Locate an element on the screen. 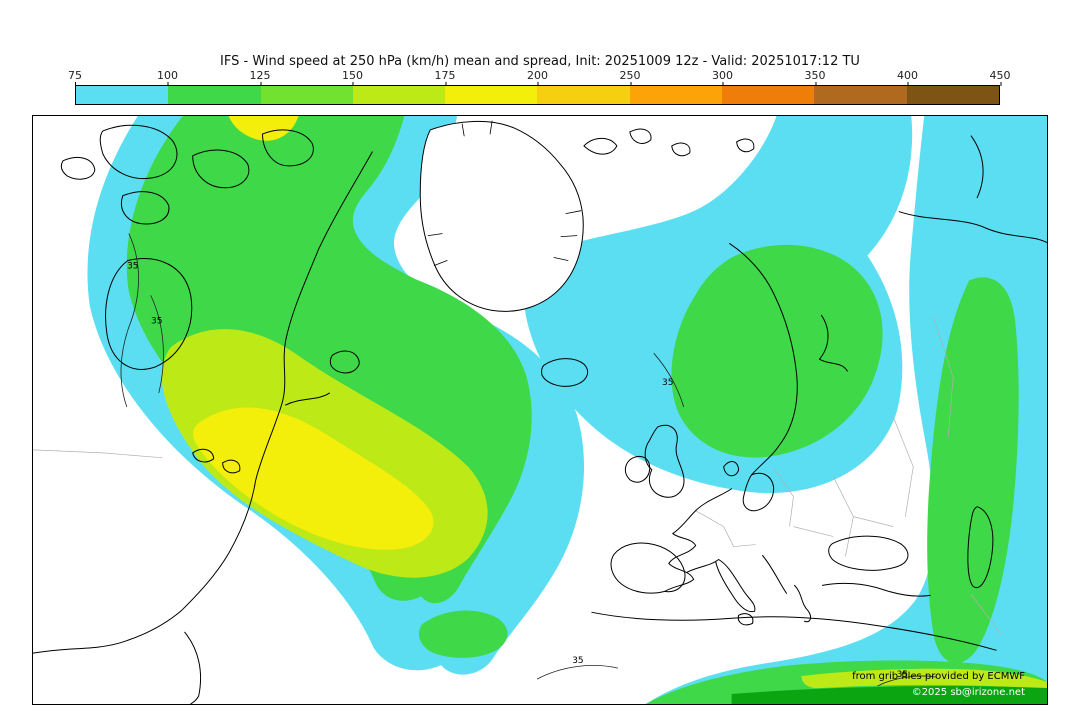 The image size is (1080, 718). attribution-copyright: ©2025 sb@irizone.net is located at coordinates (968, 692).